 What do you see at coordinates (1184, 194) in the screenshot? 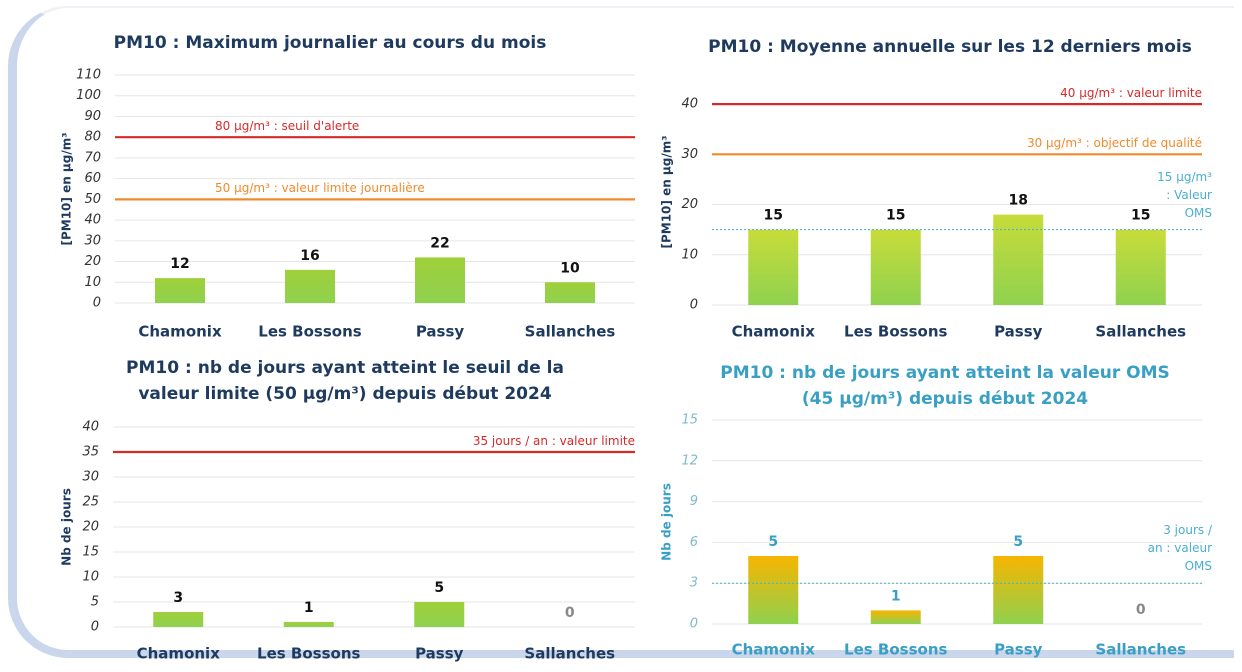
I see `reference-label: 15 µg/m³ : Valeur OMS` at bounding box center [1184, 194].